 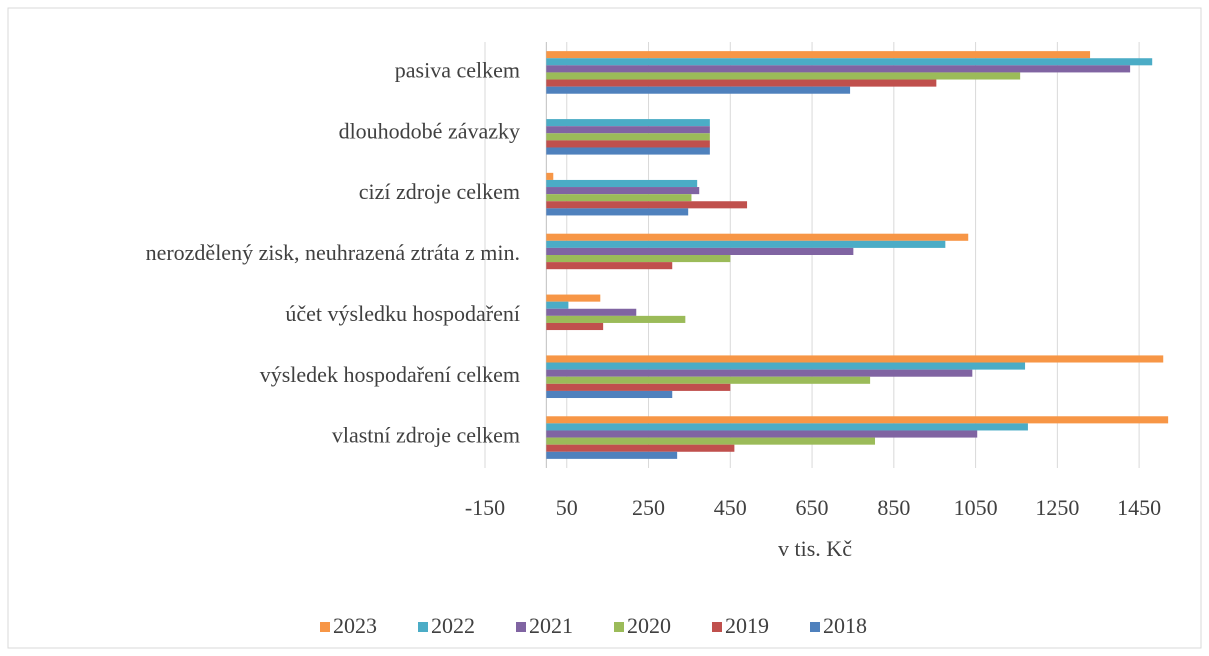 What do you see at coordinates (485, 507) in the screenshot?
I see `x-tick-label: -150` at bounding box center [485, 507].